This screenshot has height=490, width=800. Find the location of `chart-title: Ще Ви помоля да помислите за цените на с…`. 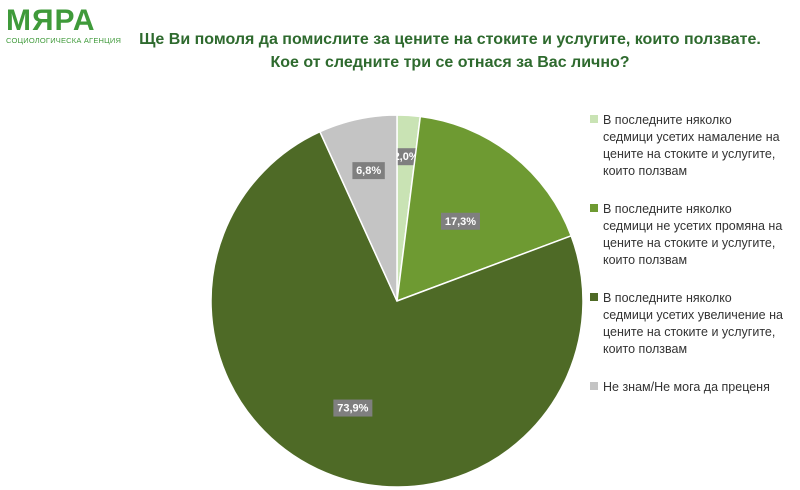

chart-title: Ще Ви помоля да помислите за цените на с… is located at coordinates (450, 51).